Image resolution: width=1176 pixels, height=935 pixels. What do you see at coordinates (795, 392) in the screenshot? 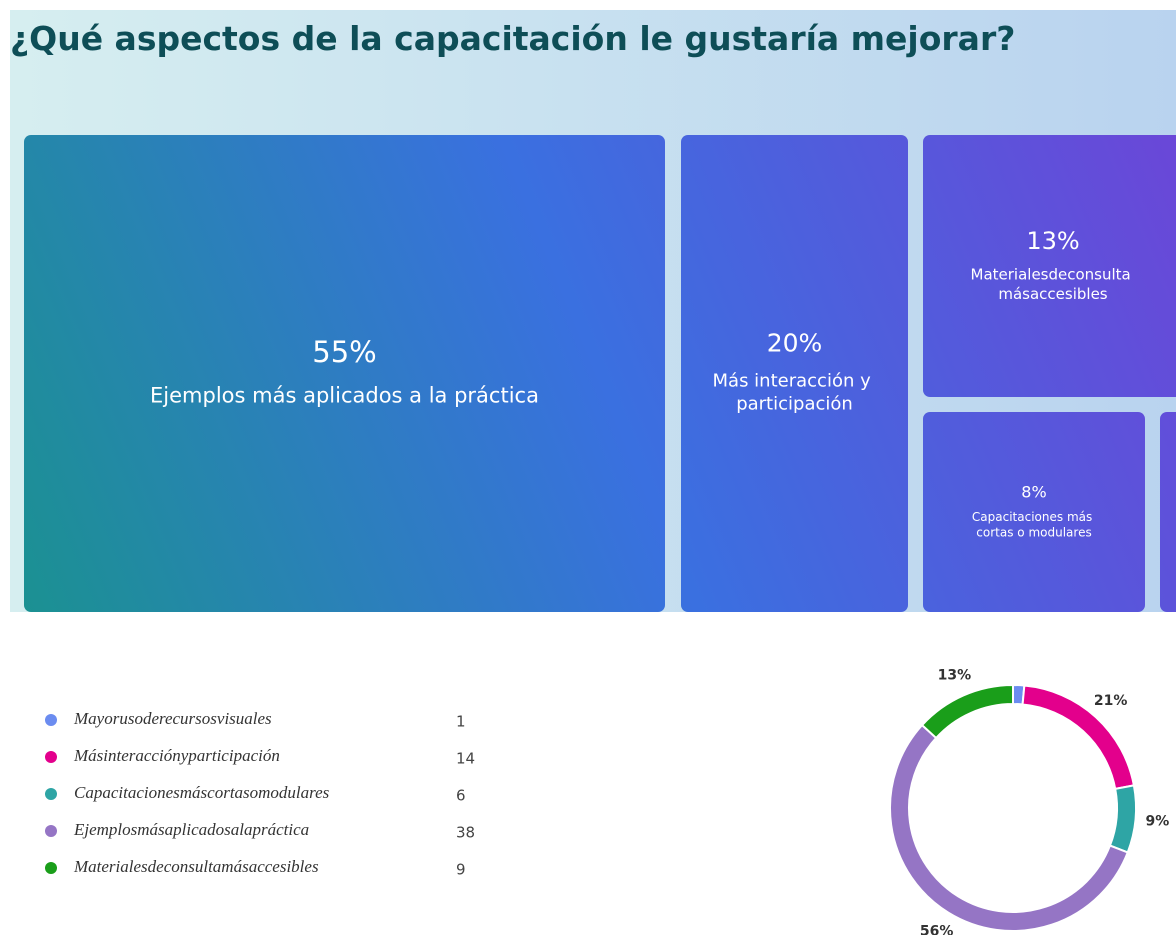
I see `tile-label: Más interacción y participación` at bounding box center [795, 392].